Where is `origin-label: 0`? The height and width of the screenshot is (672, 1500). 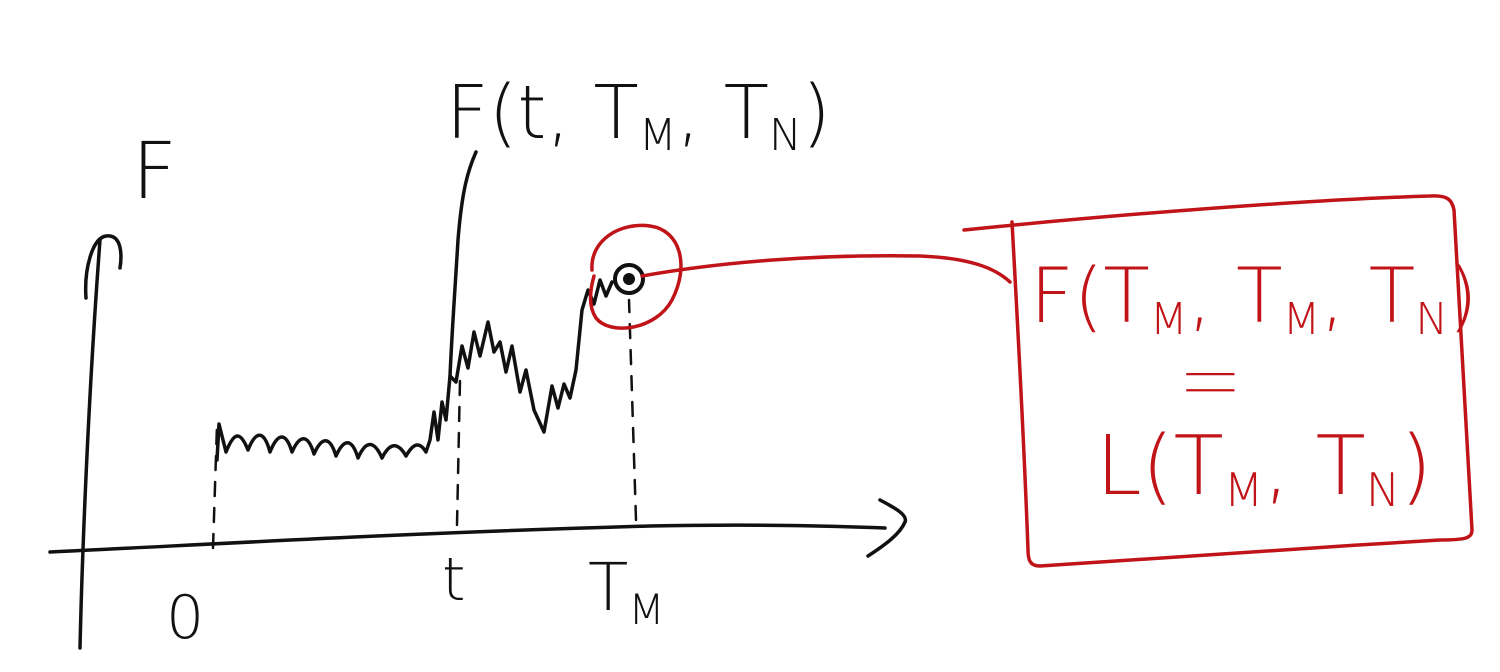 origin-label: 0 is located at coordinates (185, 618).